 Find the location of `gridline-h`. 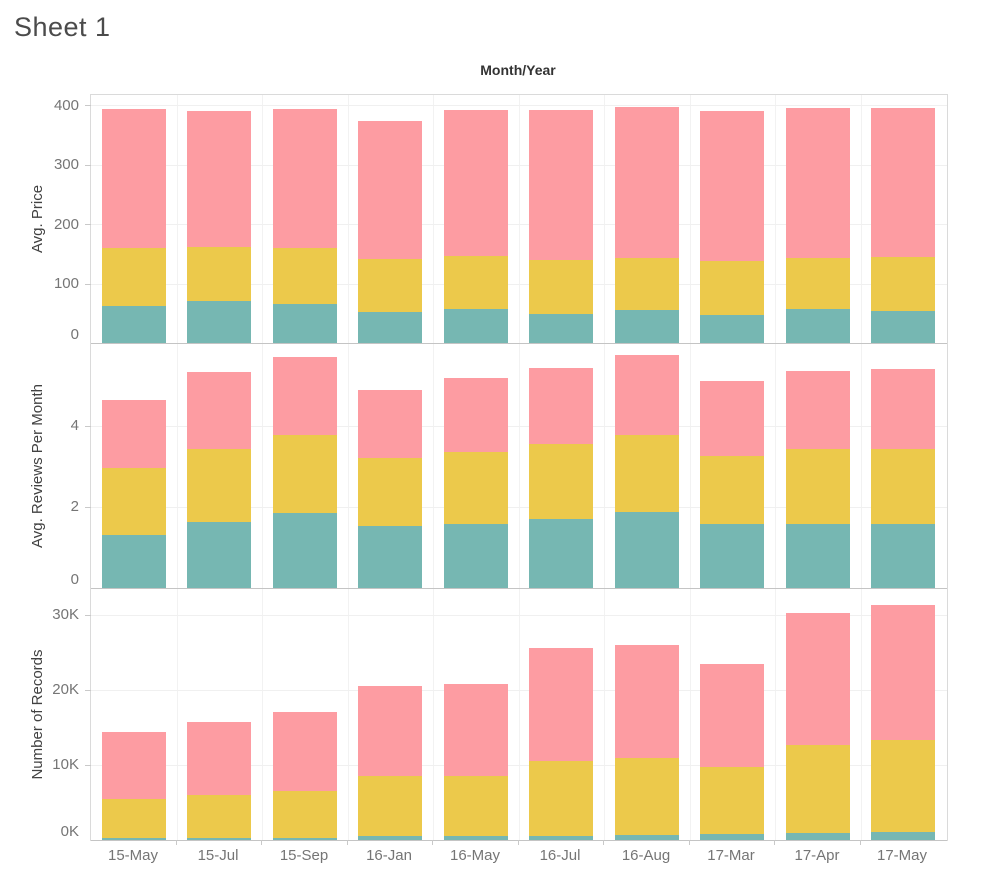

gridline-h is located at coordinates (519, 284).